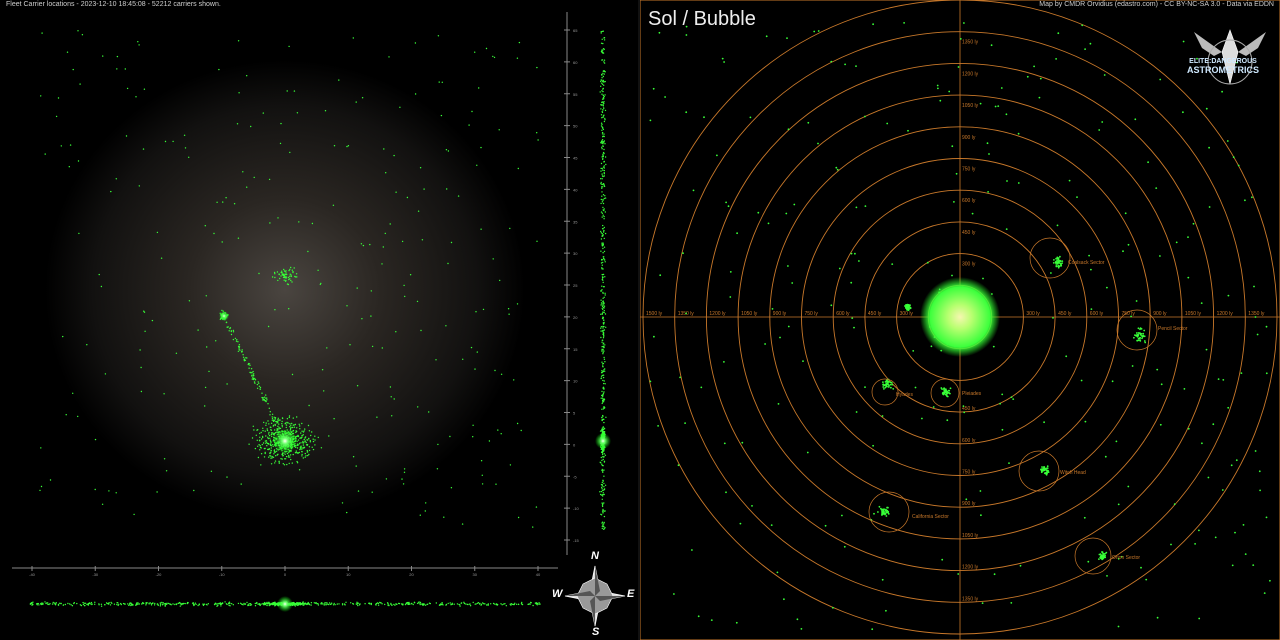  What do you see at coordinates (285, 604) in the screenshot?
I see `bottom-hotspot` at bounding box center [285, 604].